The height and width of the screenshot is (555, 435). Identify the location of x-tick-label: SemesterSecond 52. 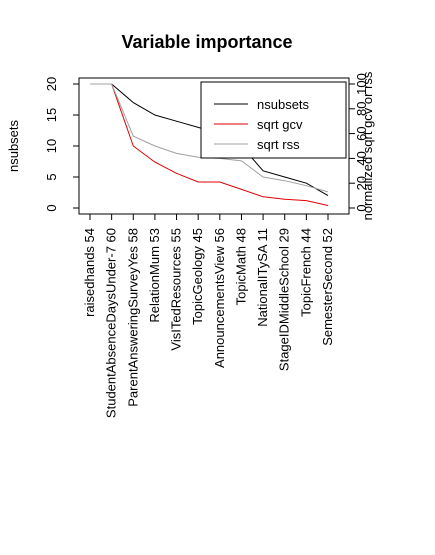
(327, 287).